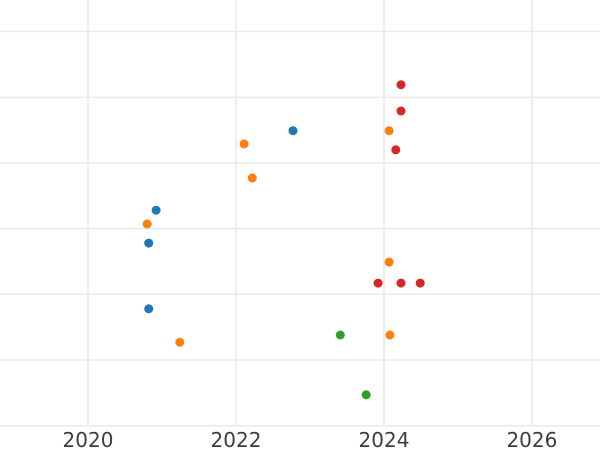  What do you see at coordinates (531, 439) in the screenshot?
I see `x-tick-label: 2026` at bounding box center [531, 439].